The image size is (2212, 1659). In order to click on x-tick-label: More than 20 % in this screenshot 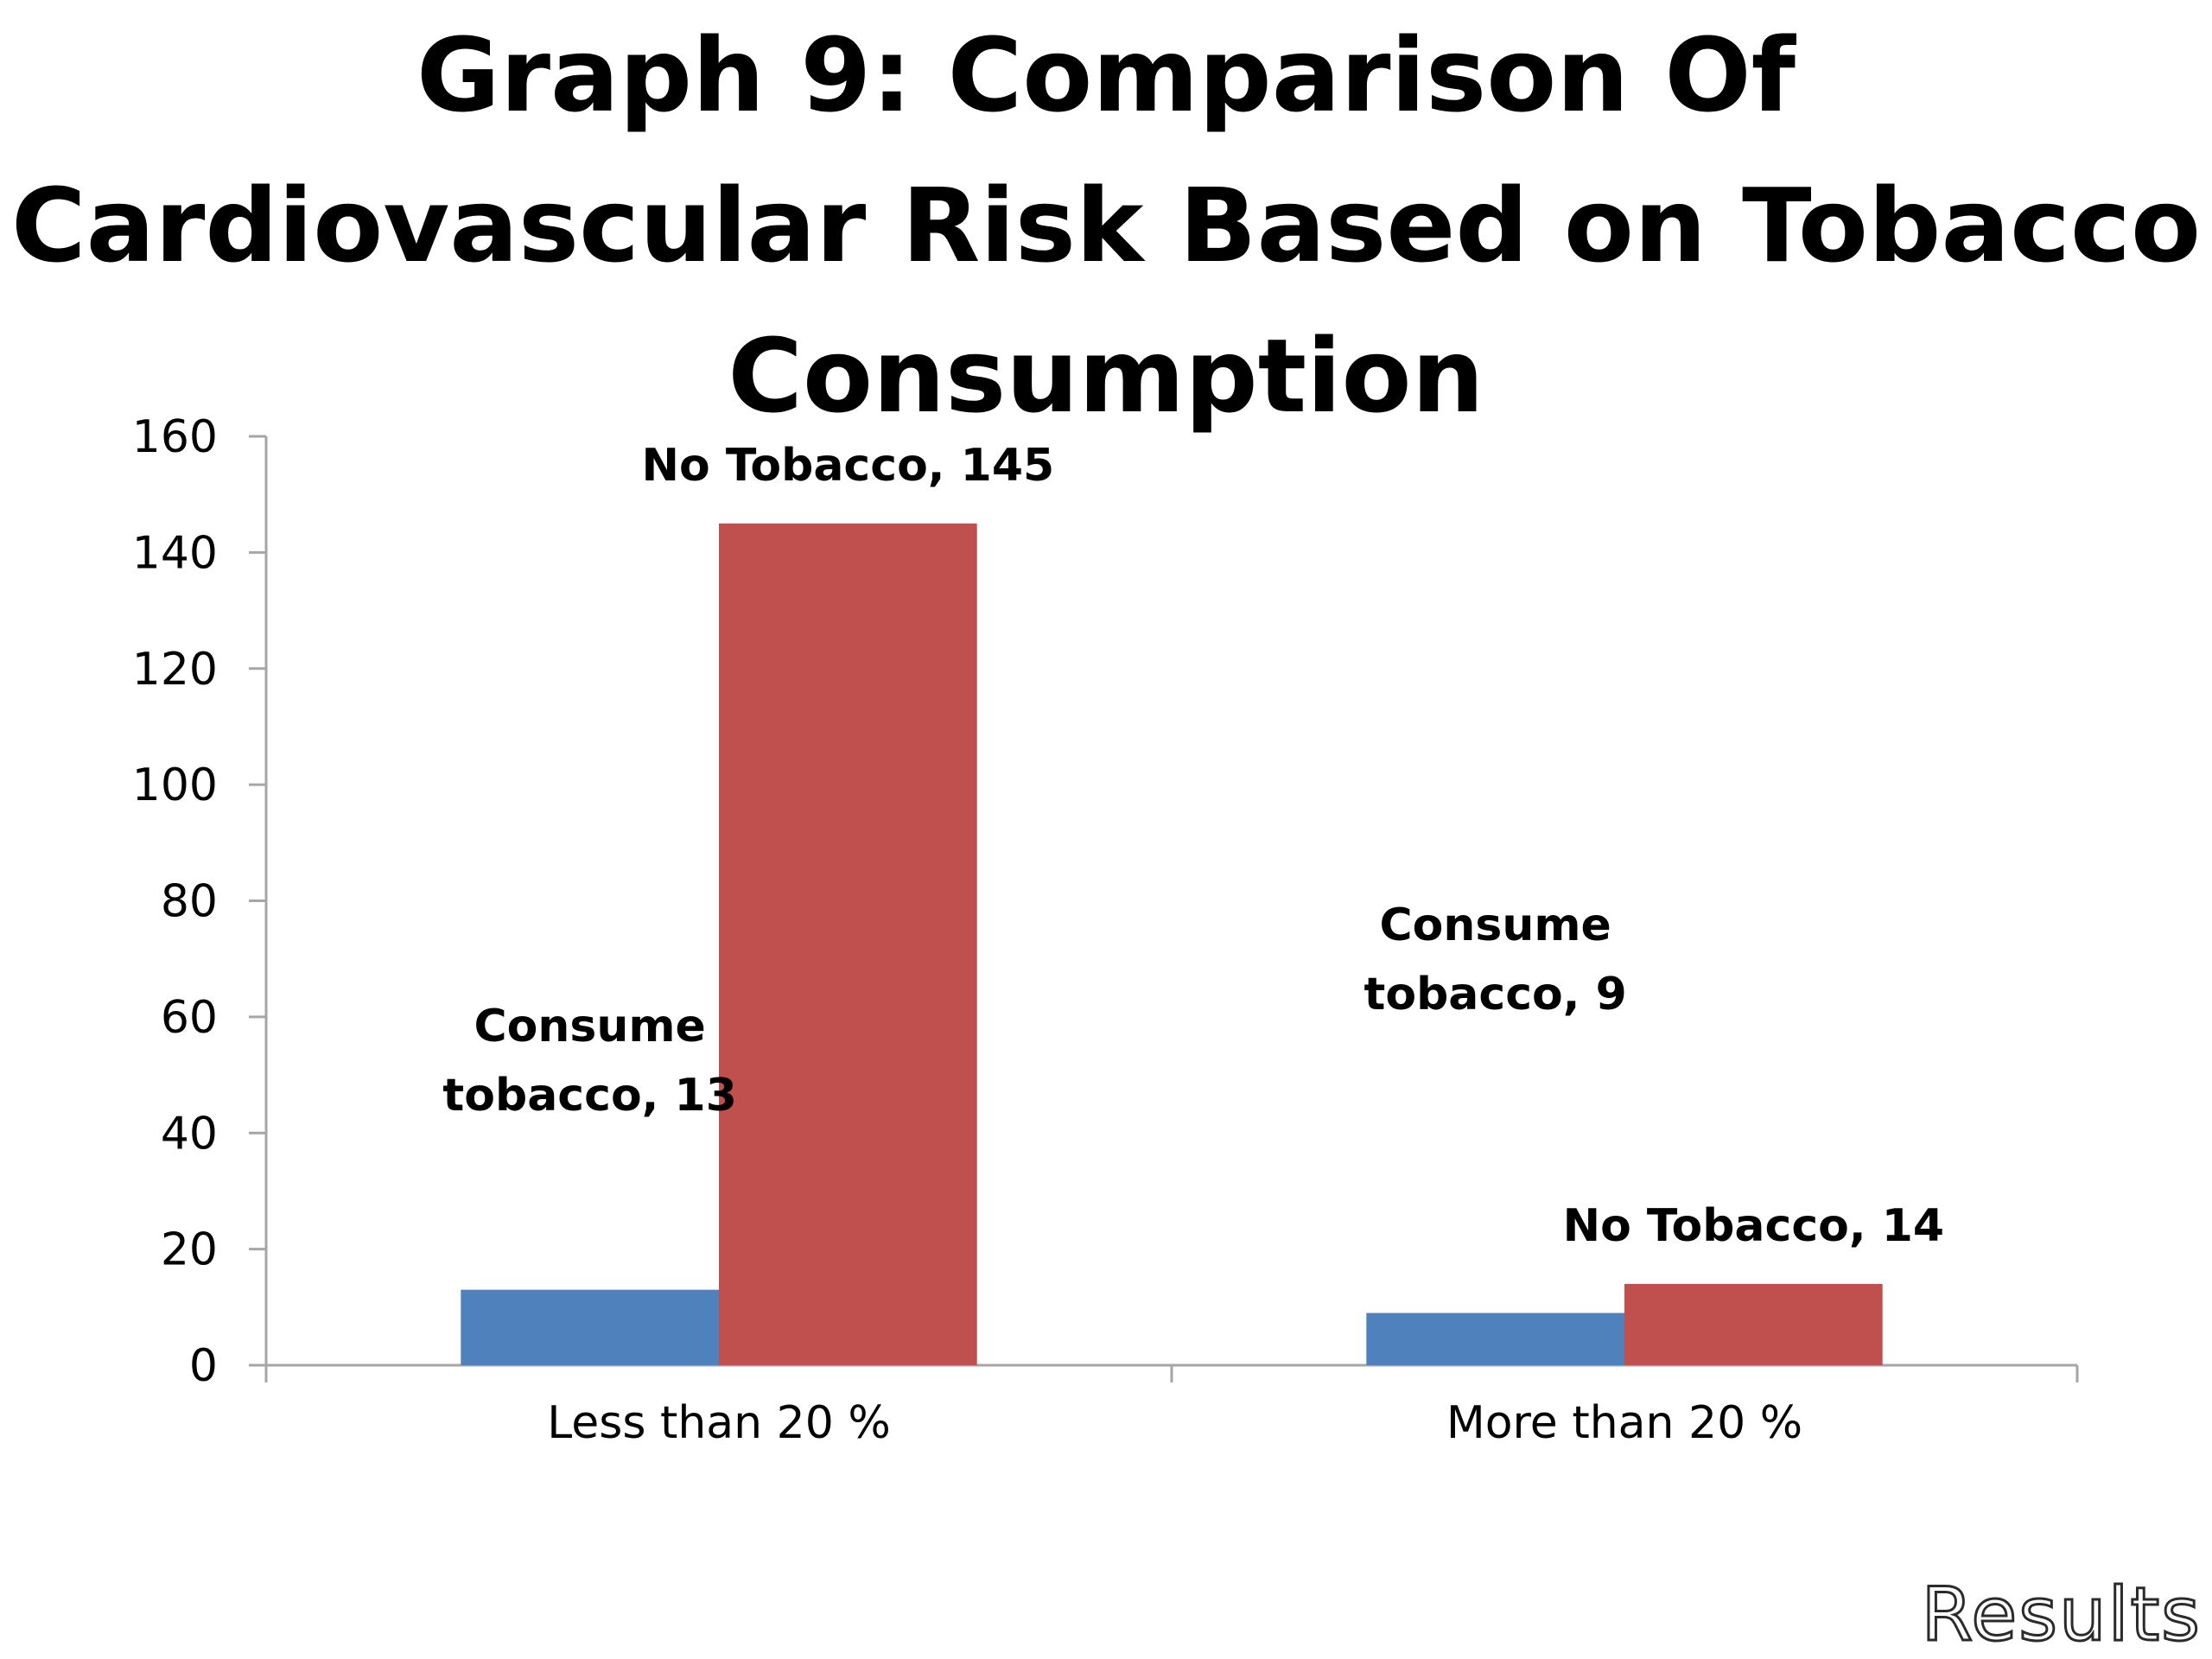, I will do `click(1624, 1423)`.